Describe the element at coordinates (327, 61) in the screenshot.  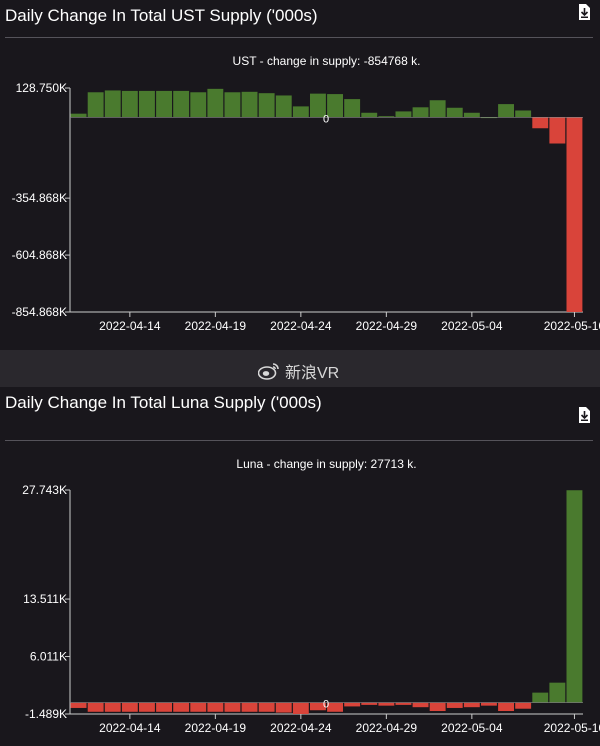
I see `chart-title: UST - change in supply: -854768 k.` at that location.